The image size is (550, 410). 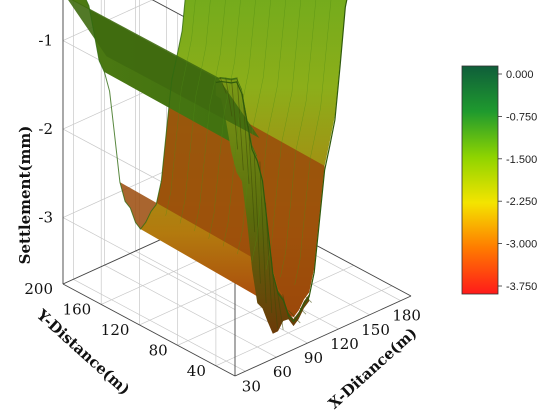 What do you see at coordinates (77, 309) in the screenshot?
I see `y-tick-label: 160` at bounding box center [77, 309].